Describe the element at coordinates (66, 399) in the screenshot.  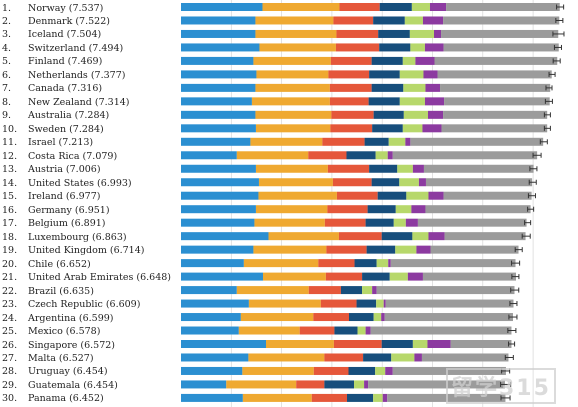
I see `country-name: Panama (6.452)` at that location.